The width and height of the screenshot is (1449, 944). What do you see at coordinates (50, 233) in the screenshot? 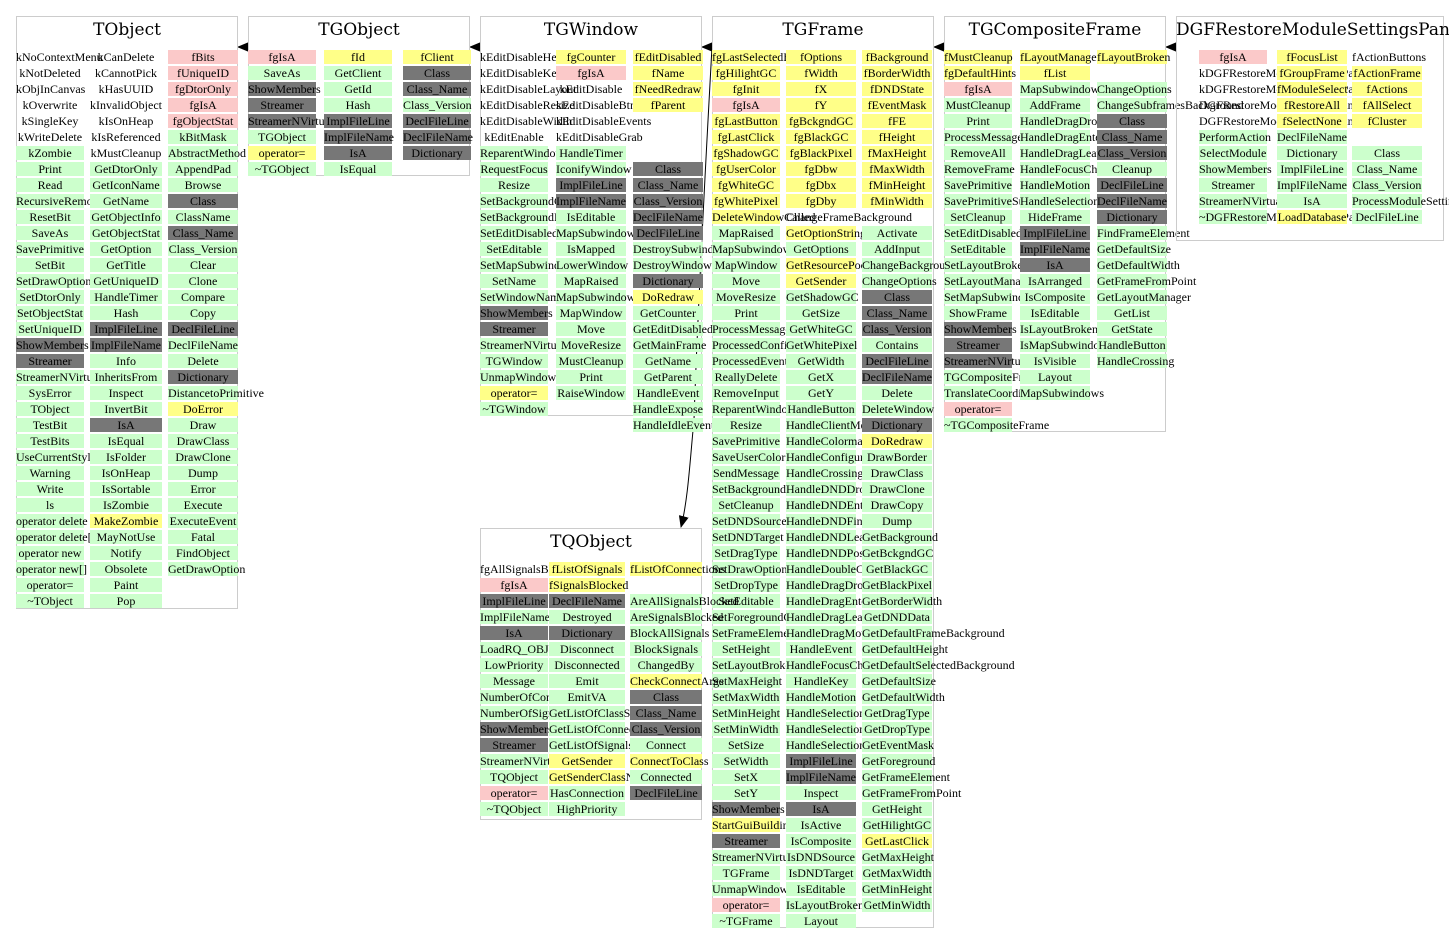
I see `member-saveas: SaveAs` at bounding box center [50, 233].